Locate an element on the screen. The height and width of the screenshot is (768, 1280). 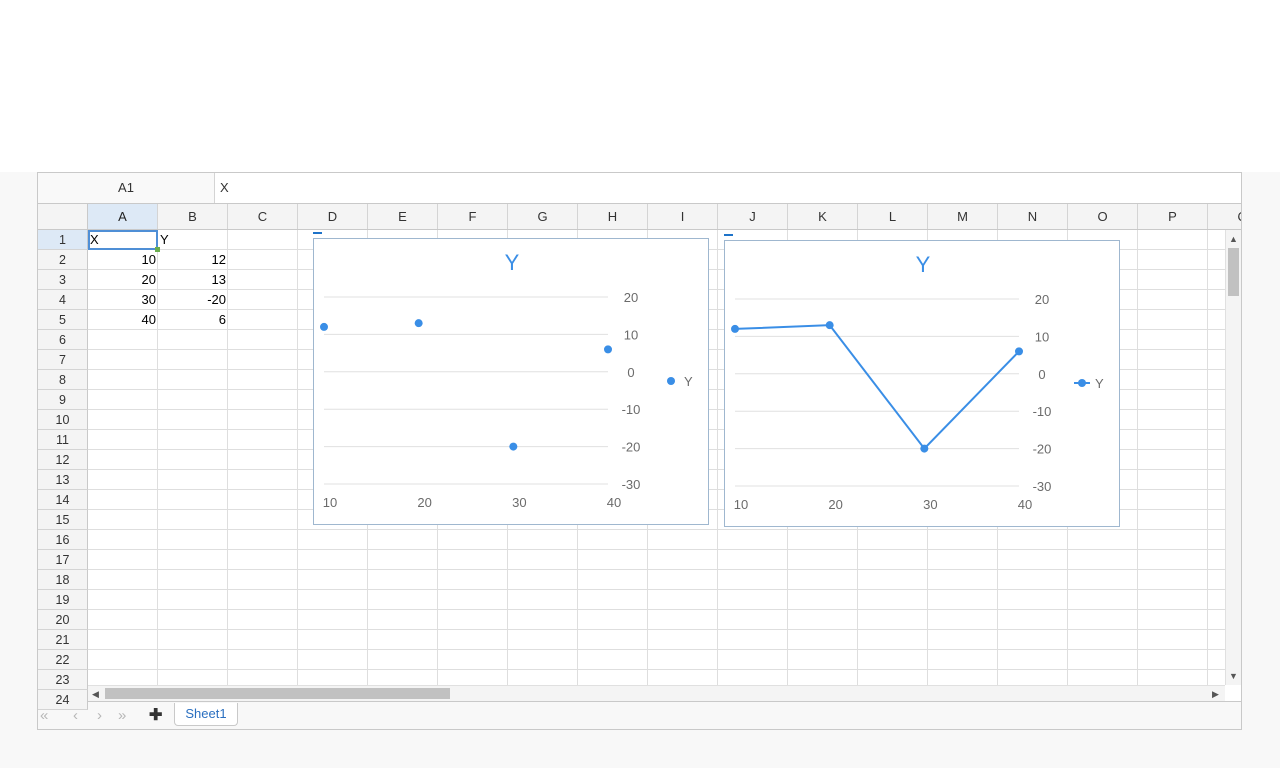
row-header-21: 21 is located at coordinates (63, 640).